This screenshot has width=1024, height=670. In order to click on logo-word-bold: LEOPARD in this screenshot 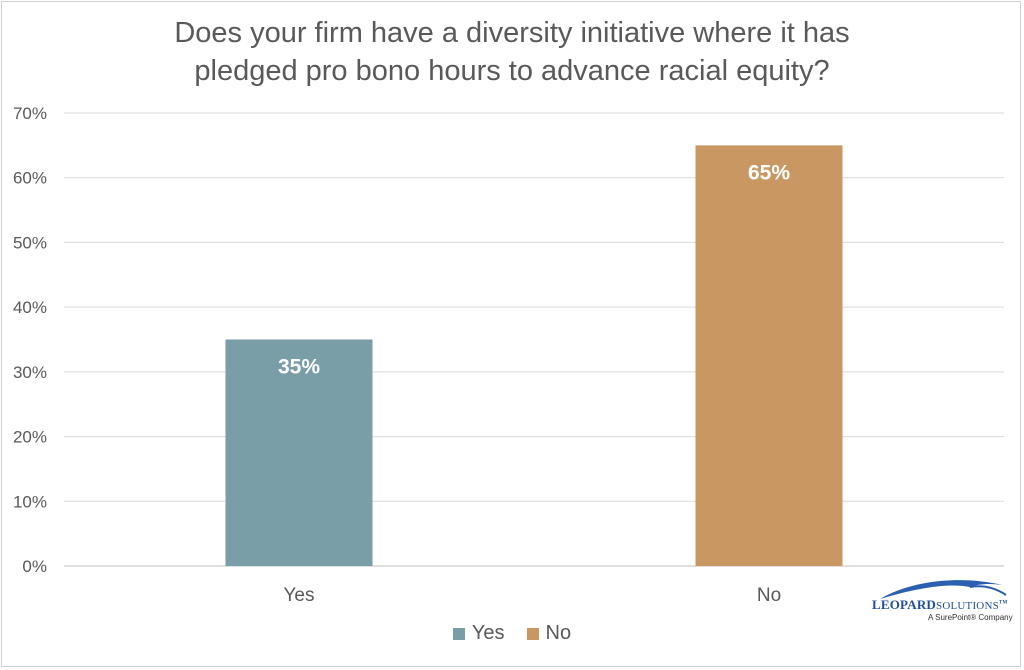, I will do `click(904, 604)`.